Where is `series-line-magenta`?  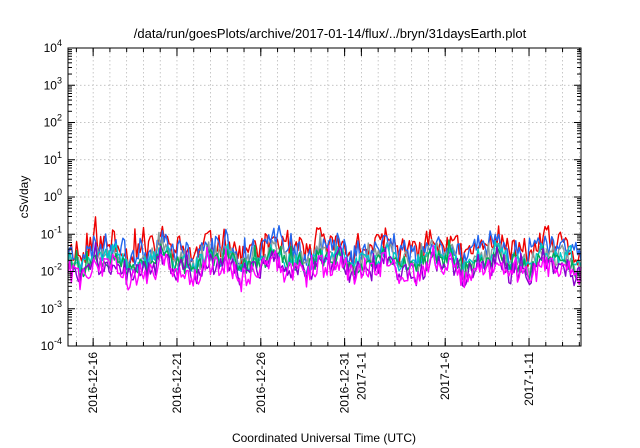
series-line-magenta is located at coordinates (324, 268).